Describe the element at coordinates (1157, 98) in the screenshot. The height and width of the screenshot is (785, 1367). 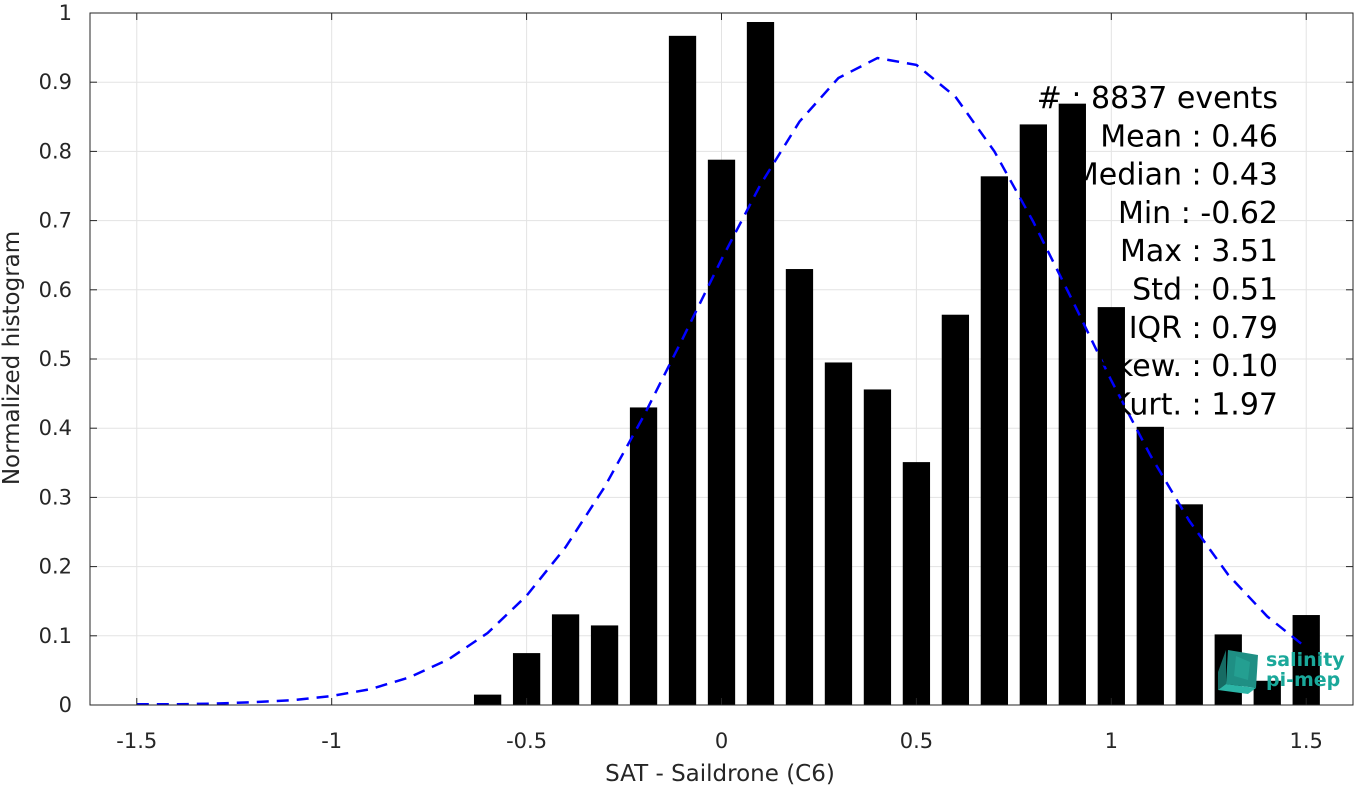
I see `stat-line: # : 8837 events` at that location.